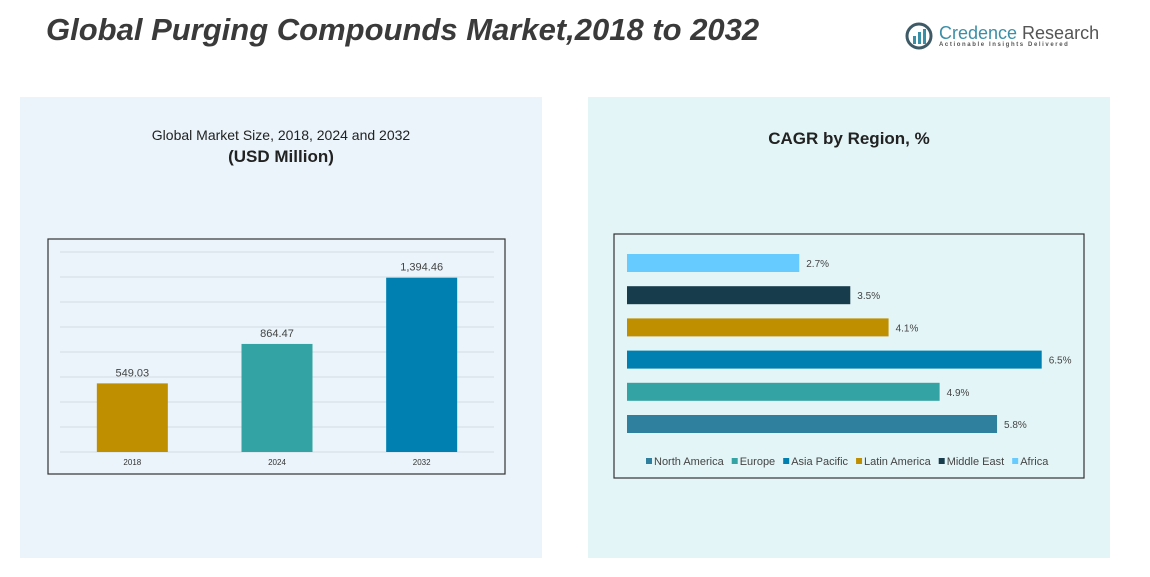 This screenshot has height=577, width=1150. What do you see at coordinates (758, 327) in the screenshot?
I see `bar-latin-america` at bounding box center [758, 327].